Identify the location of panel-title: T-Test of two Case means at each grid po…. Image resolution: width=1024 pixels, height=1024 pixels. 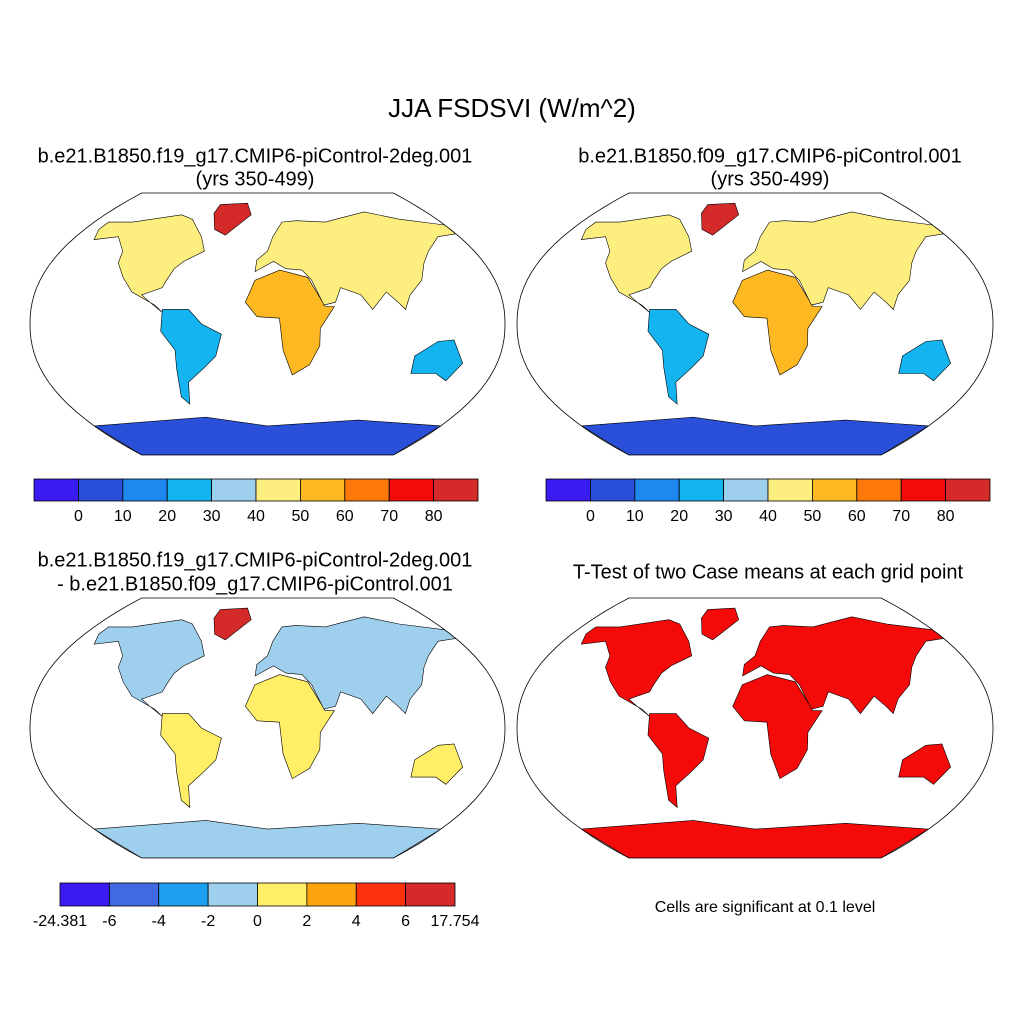
(768, 572).